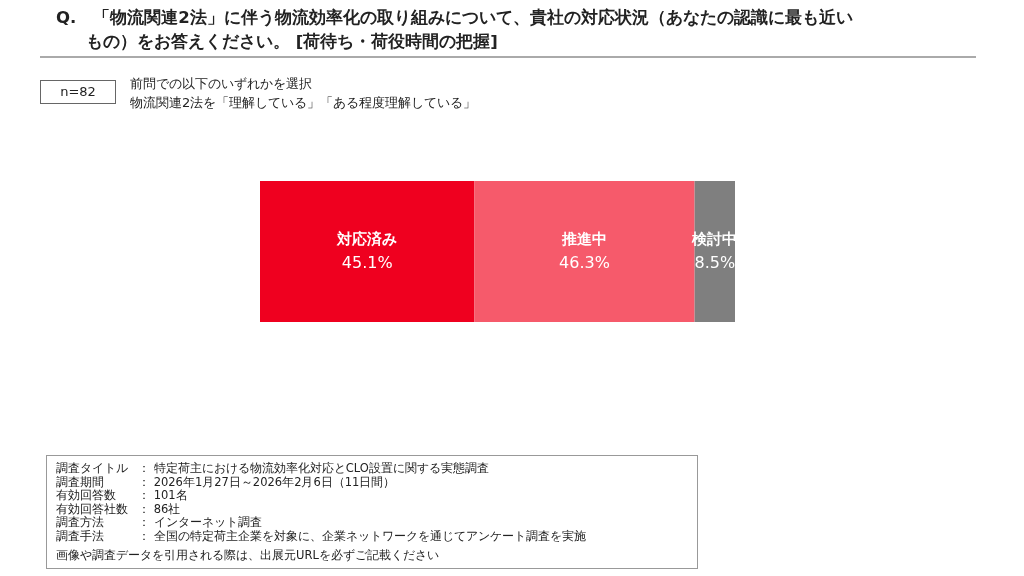 The width and height of the screenshot is (1024, 576). Describe the element at coordinates (163, 495) in the screenshot. I see `annotation: ： 101名` at that location.